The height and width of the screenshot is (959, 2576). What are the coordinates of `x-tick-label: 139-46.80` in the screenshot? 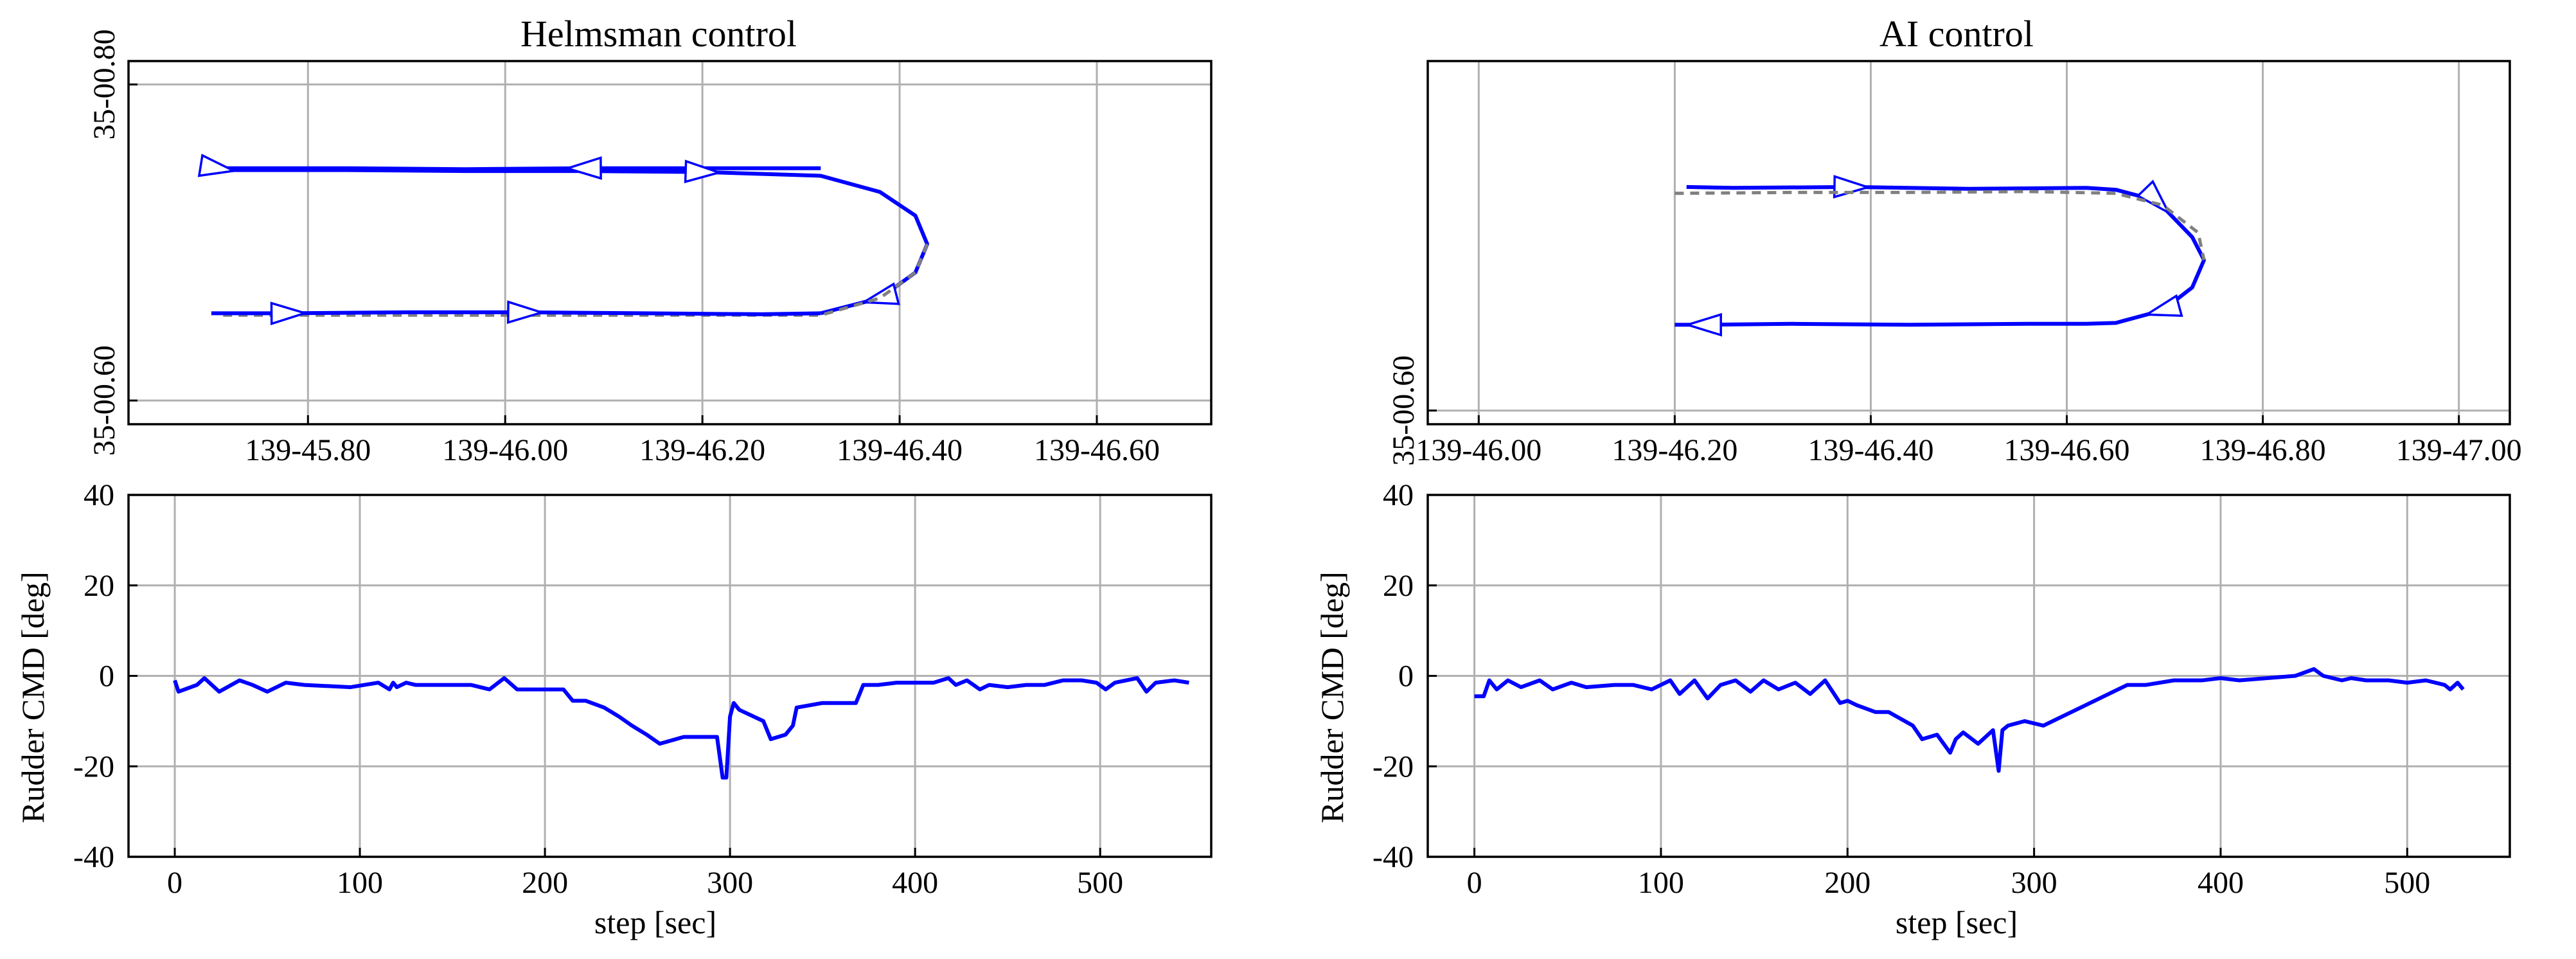 It's located at (2263, 450).